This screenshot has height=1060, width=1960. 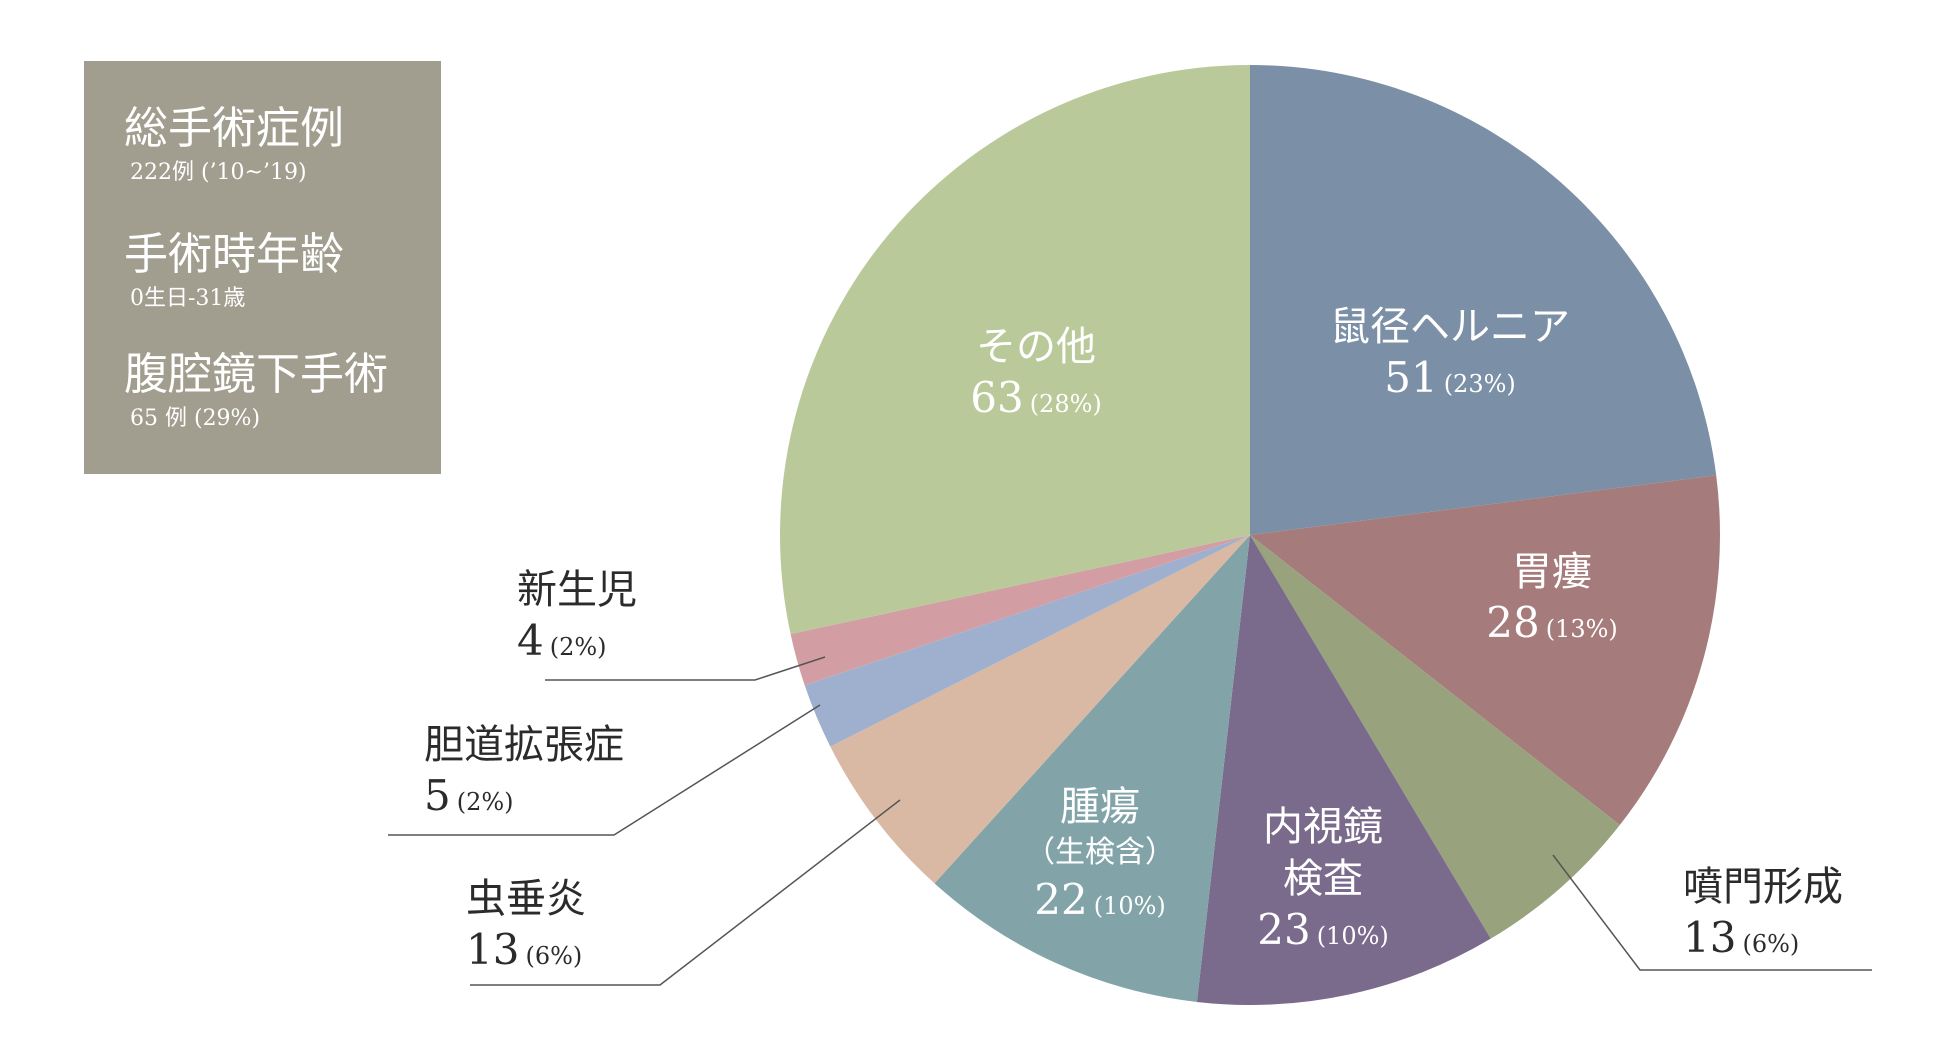 I want to click on slice-name-4: 検査, so click(x=1323, y=879).